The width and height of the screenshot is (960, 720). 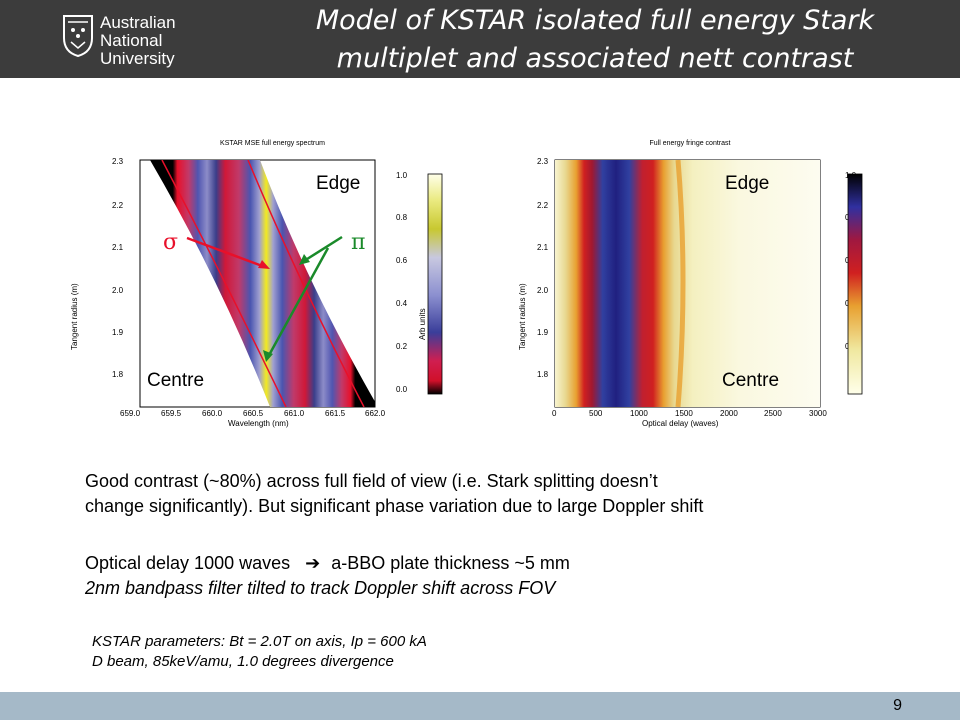 I want to click on crest-icon, so click(x=78, y=36).